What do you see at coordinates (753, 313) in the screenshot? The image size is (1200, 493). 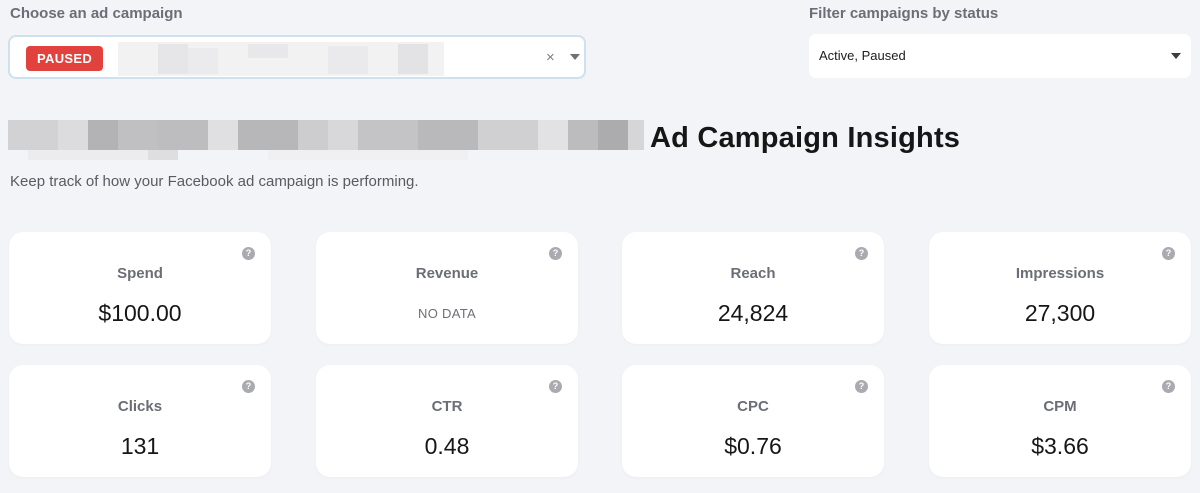 I see `metric-value: 24,824` at bounding box center [753, 313].